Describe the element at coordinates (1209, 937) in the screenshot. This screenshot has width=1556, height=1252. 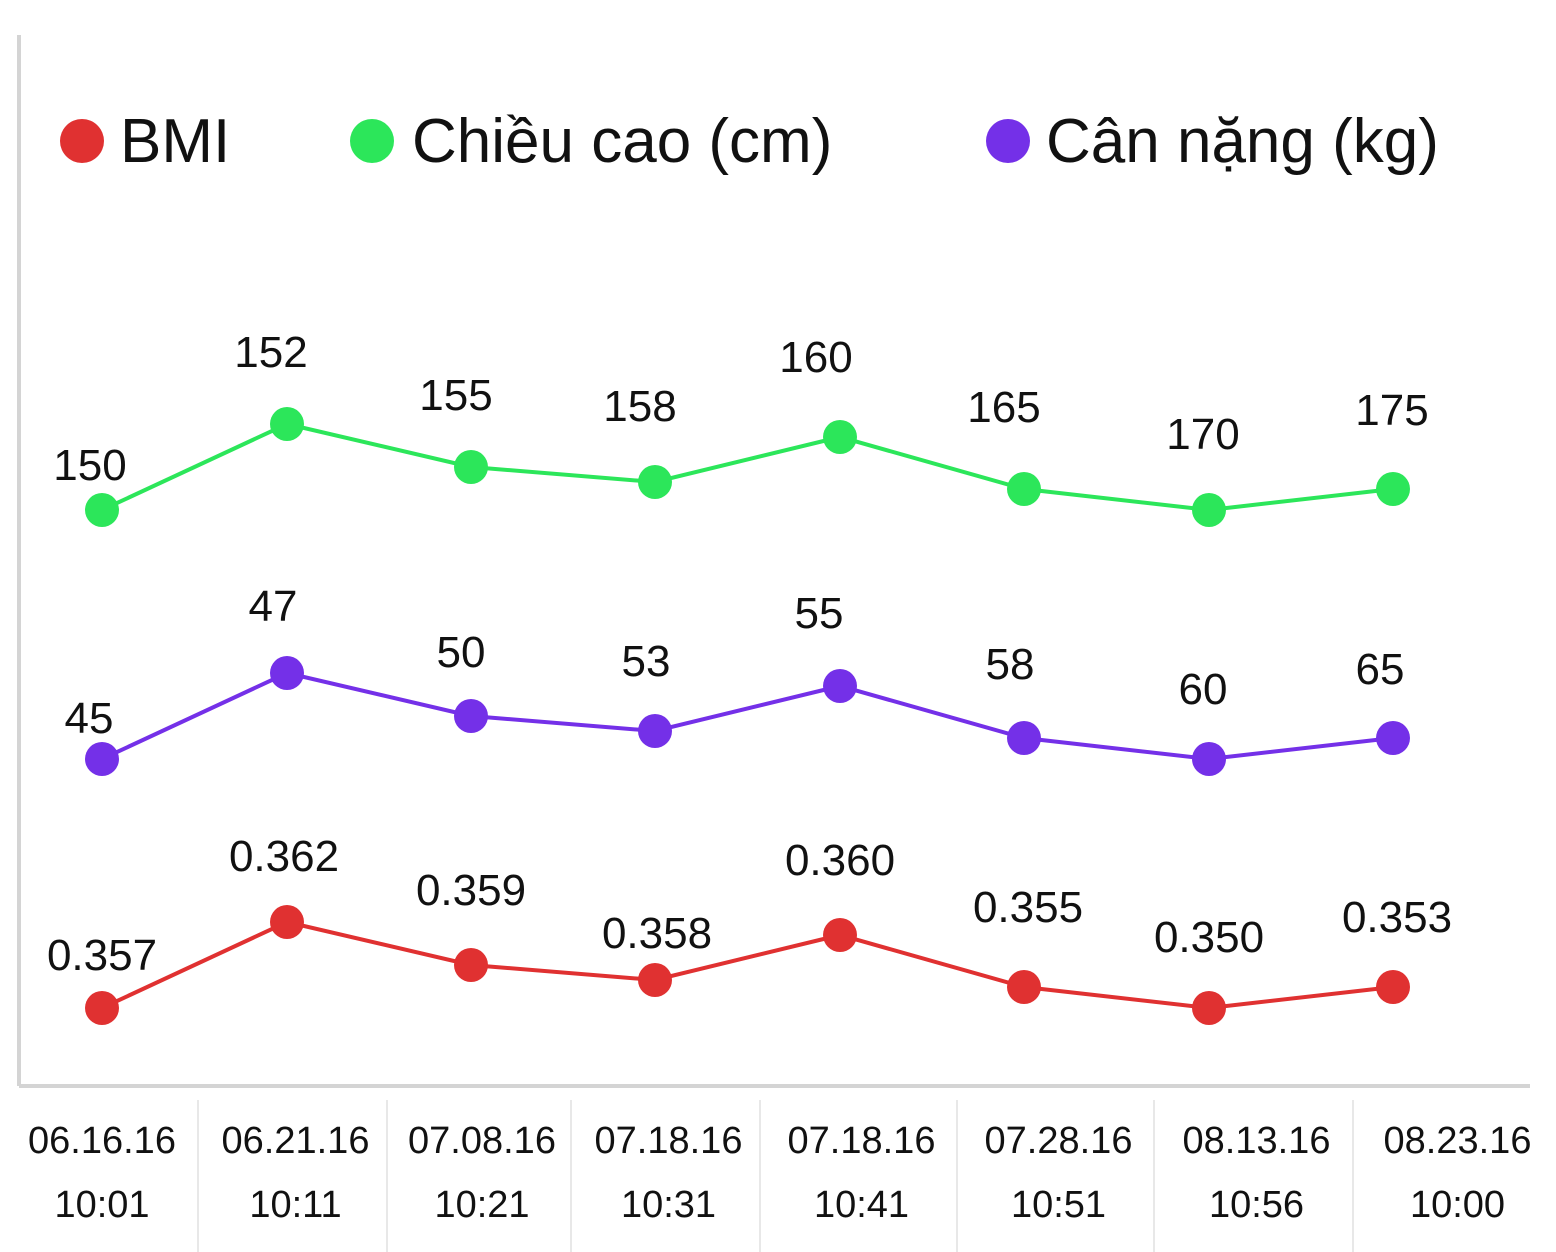
I see `data-label-bmi: 0.350` at that location.